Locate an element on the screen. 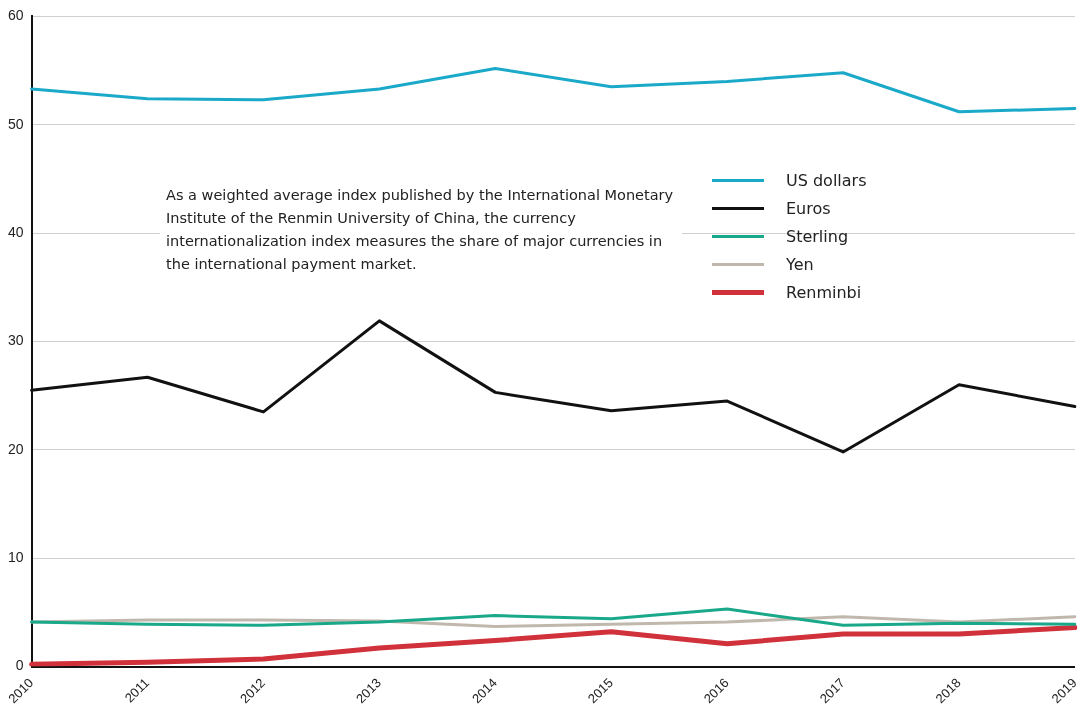  legend-label: Renminbi is located at coordinates (824, 292).